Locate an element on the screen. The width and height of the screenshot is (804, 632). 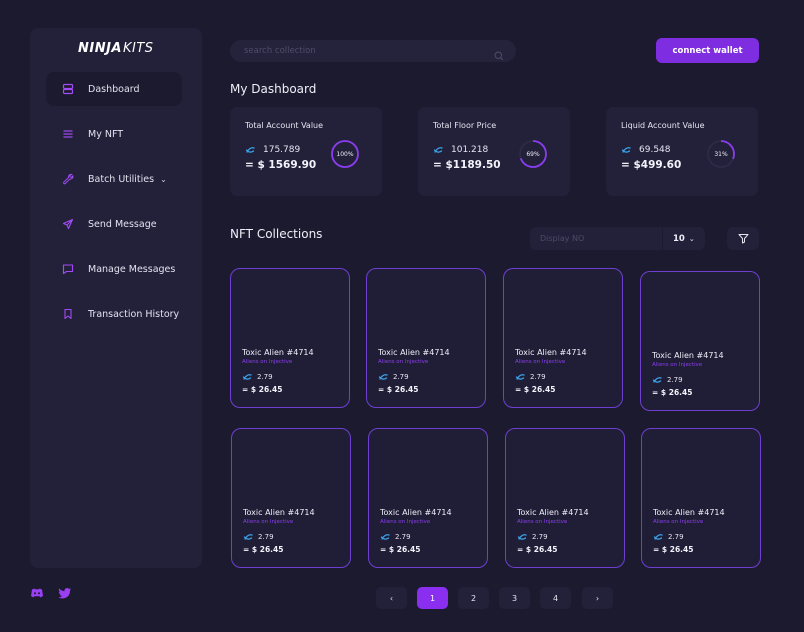
wrench-icon is located at coordinates (68, 179).